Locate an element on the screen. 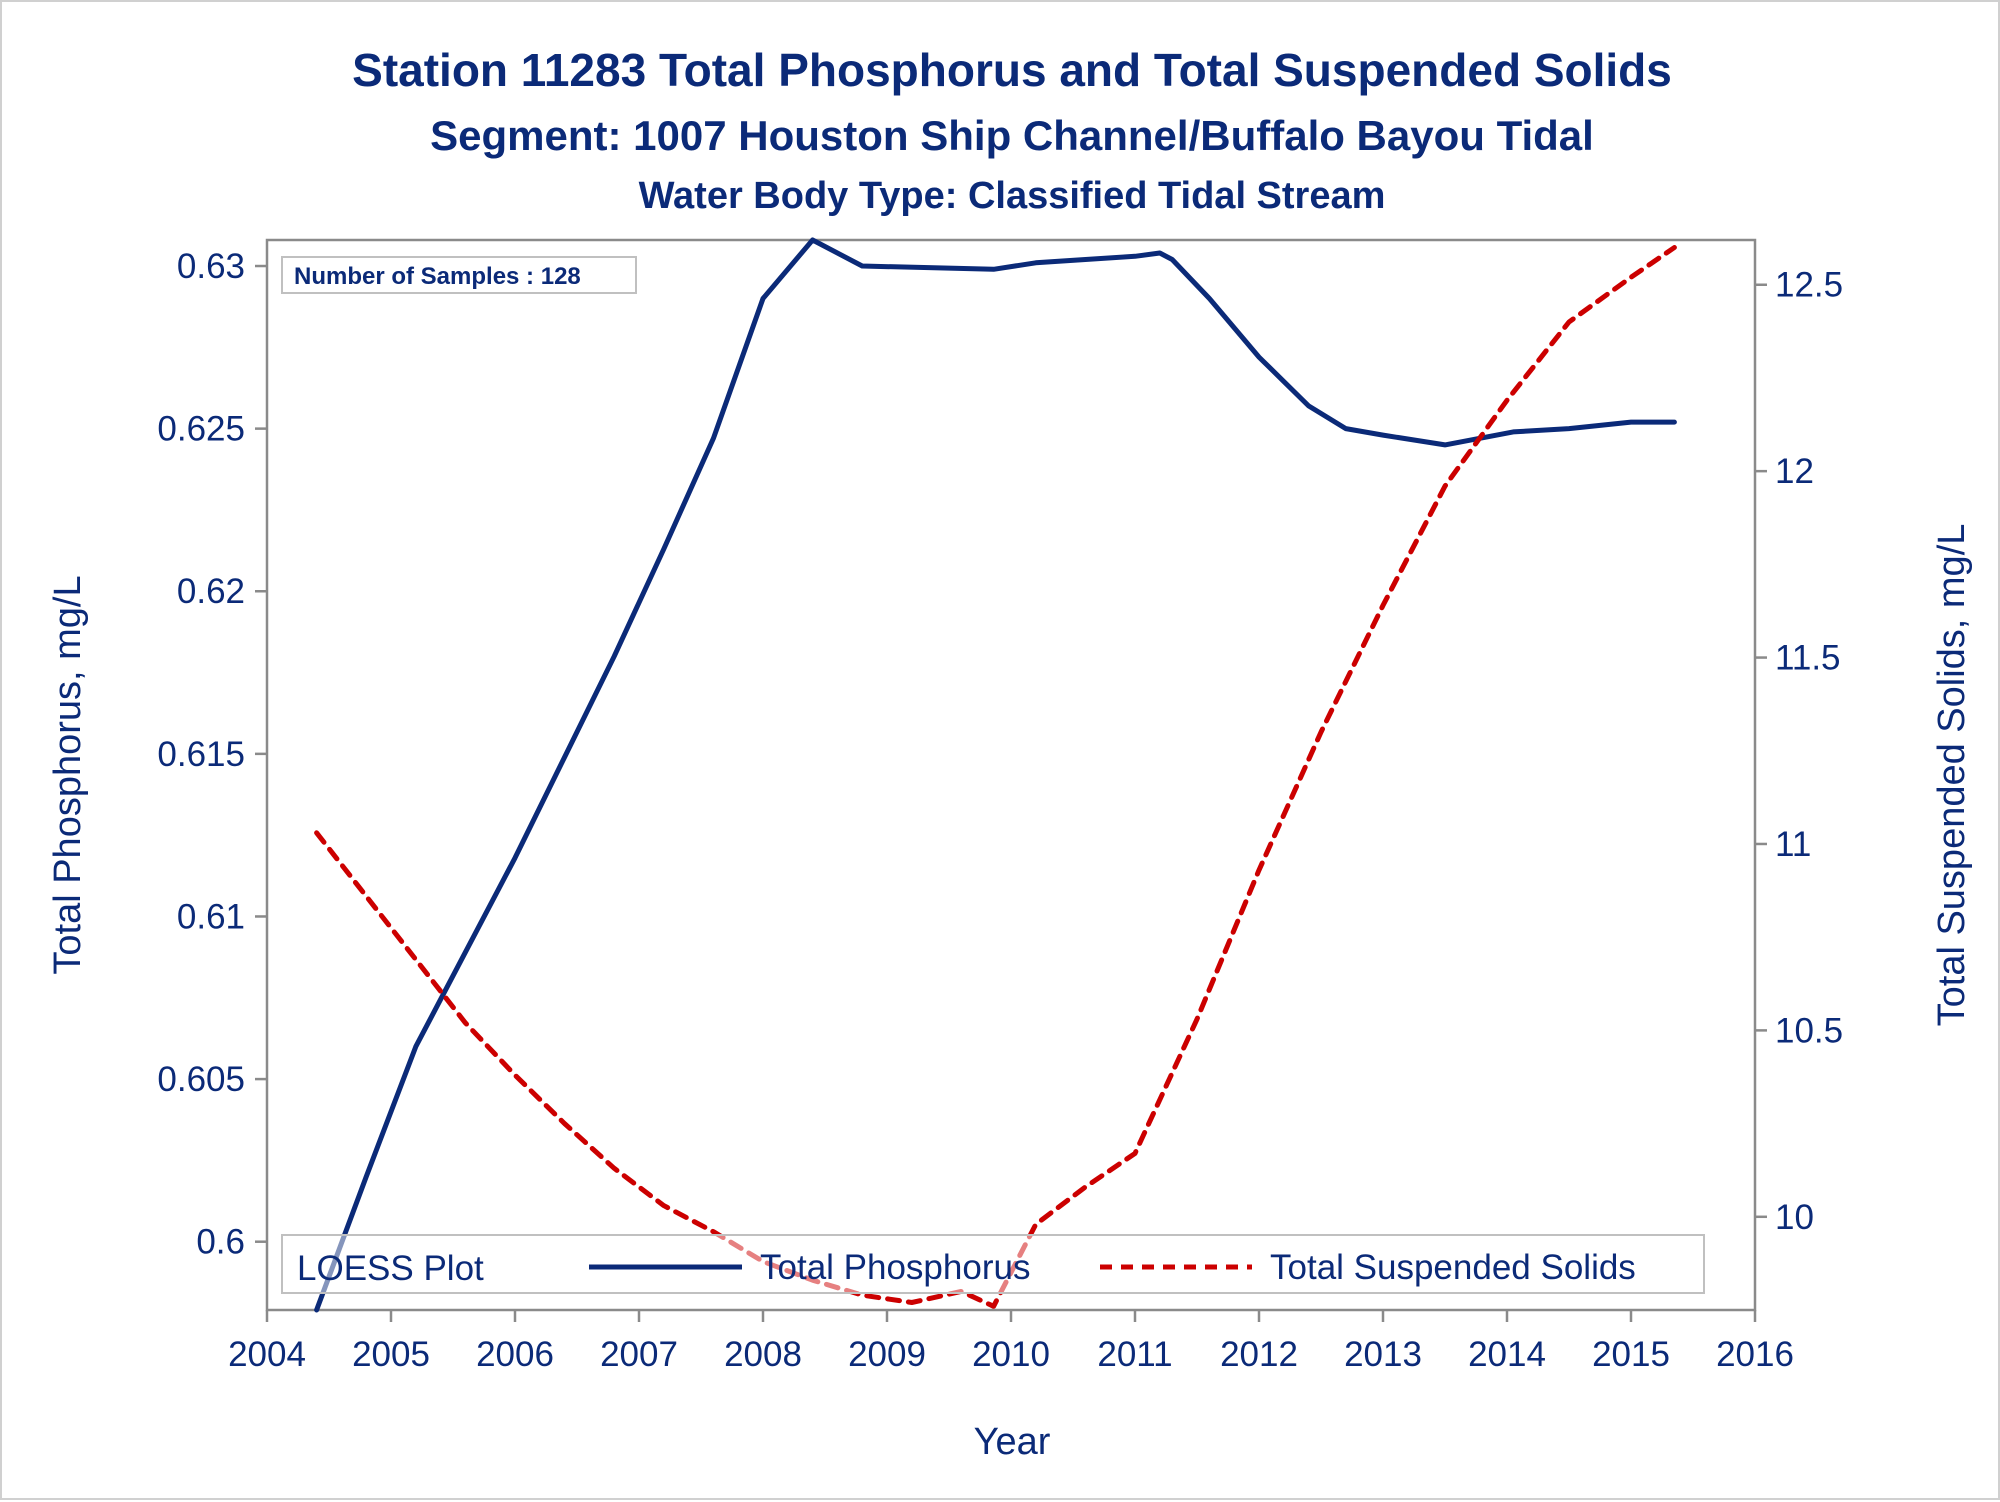 The image size is (2000, 1502). y2-tick-label: 10.5 is located at coordinates (1809, 1030).